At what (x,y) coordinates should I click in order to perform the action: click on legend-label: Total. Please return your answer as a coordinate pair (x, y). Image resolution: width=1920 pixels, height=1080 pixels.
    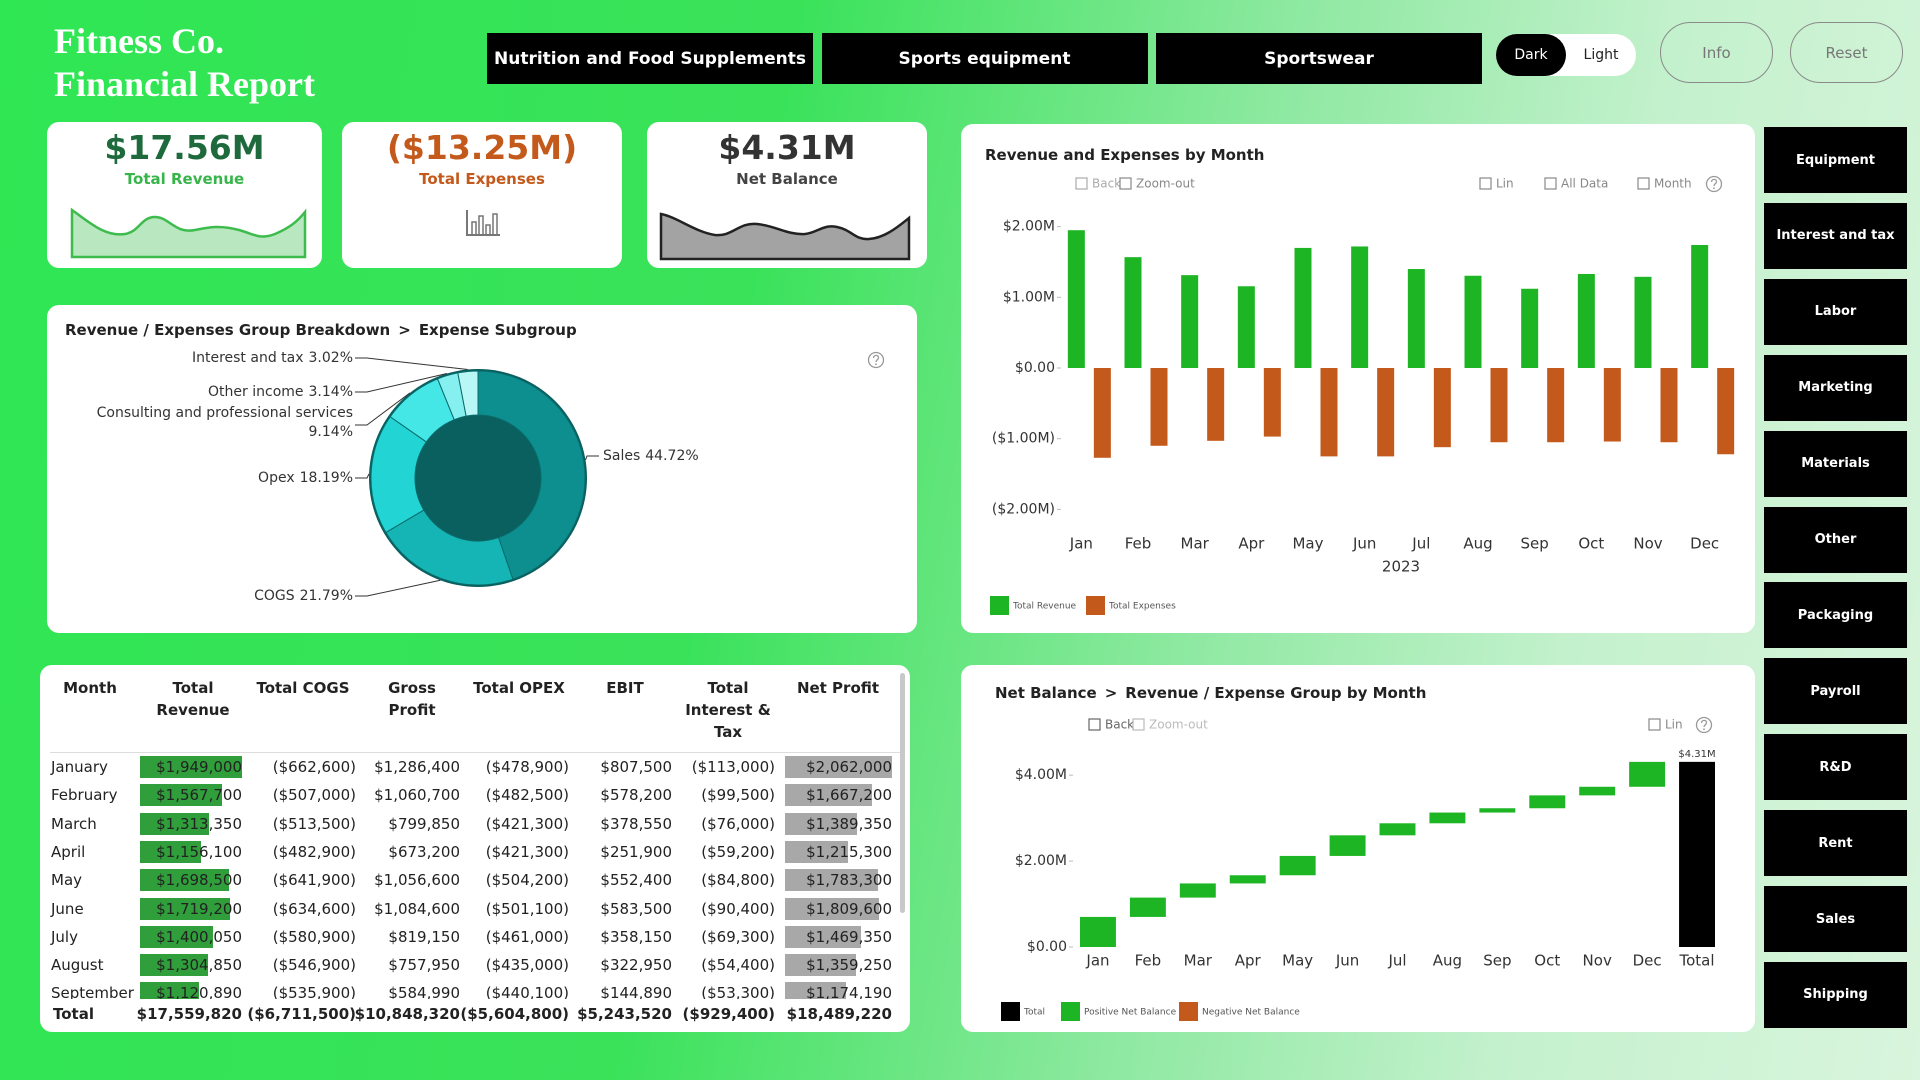
    Looking at the image, I should click on (1034, 1013).